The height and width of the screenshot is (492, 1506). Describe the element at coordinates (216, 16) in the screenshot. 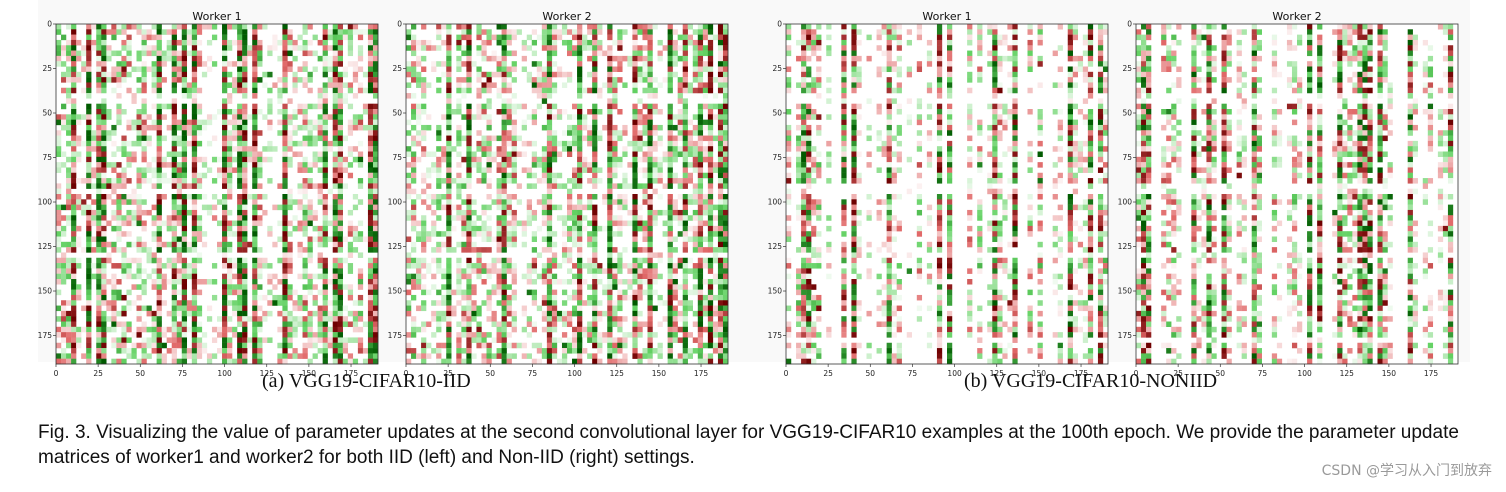

I see `heatmap-title: Worker 1` at that location.